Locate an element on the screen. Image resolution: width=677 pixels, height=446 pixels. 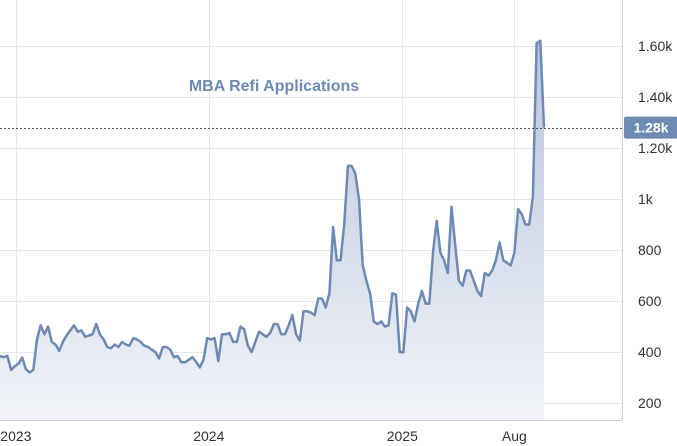
y-tick-label: 400 is located at coordinates (650, 352).